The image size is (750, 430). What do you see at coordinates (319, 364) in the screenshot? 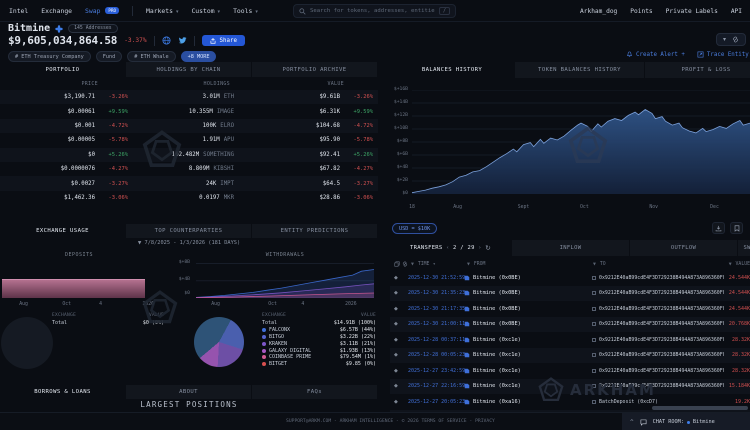
I see `exchange-legend-row: BITGET $9.85 (0%)` at bounding box center [319, 364].